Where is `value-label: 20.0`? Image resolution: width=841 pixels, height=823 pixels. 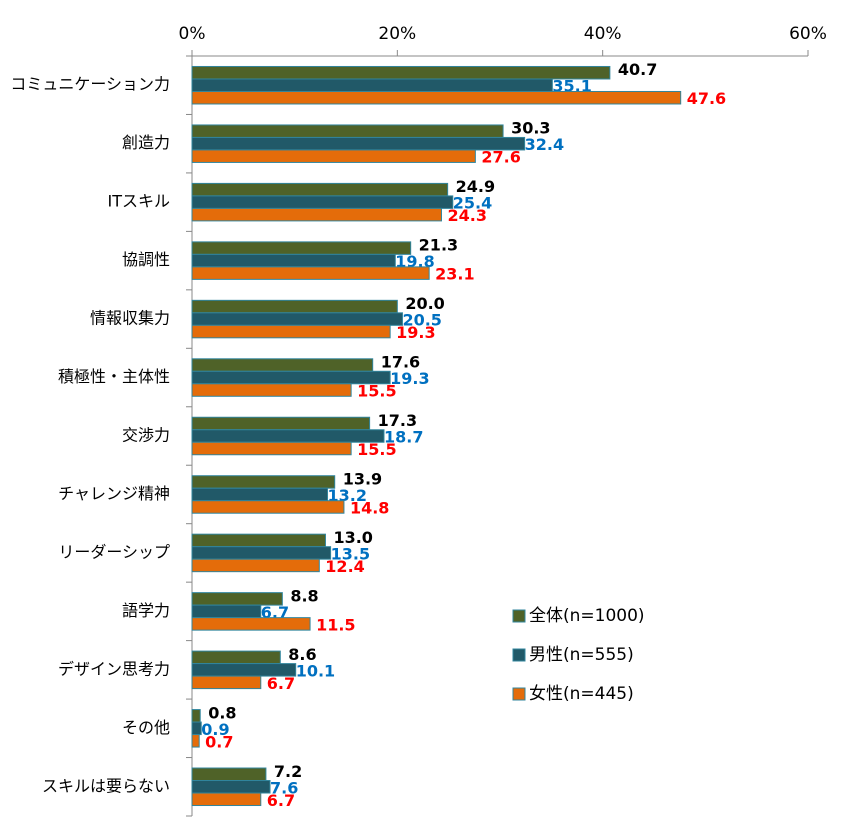
value-label: 20.0 is located at coordinates (424, 303).